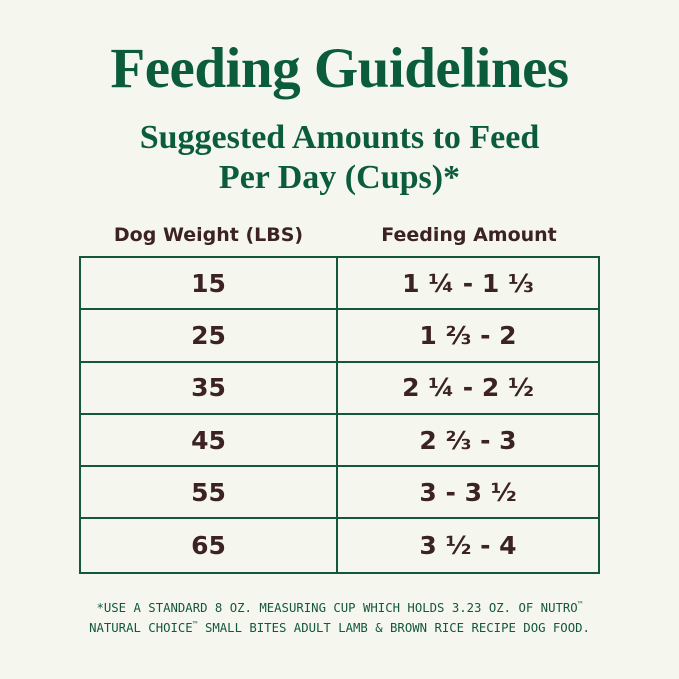 This screenshot has width=679, height=679. What do you see at coordinates (209, 440) in the screenshot?
I see `cell-dog-weight: 45` at bounding box center [209, 440].